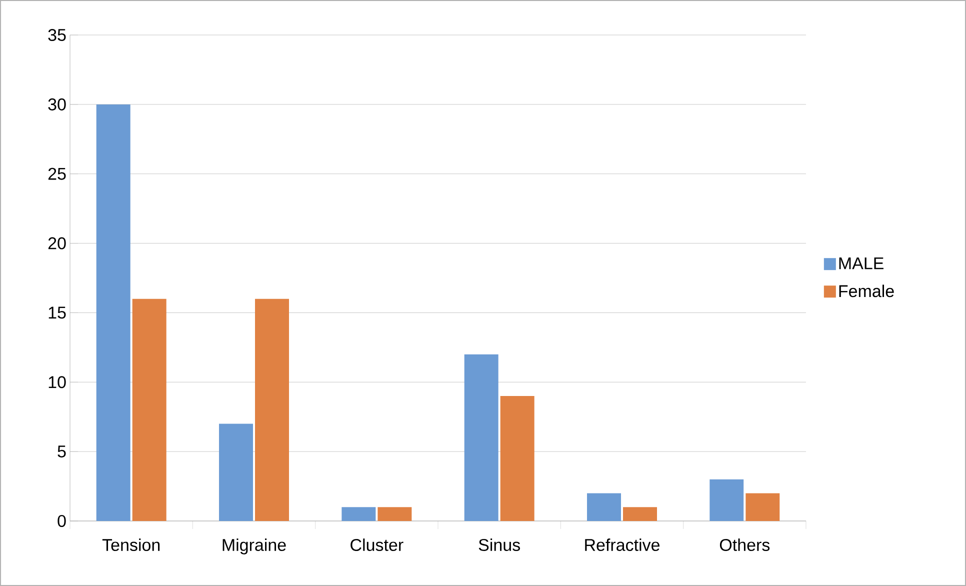 The image size is (966, 586). I want to click on y-tick-label: 30, so click(57, 104).